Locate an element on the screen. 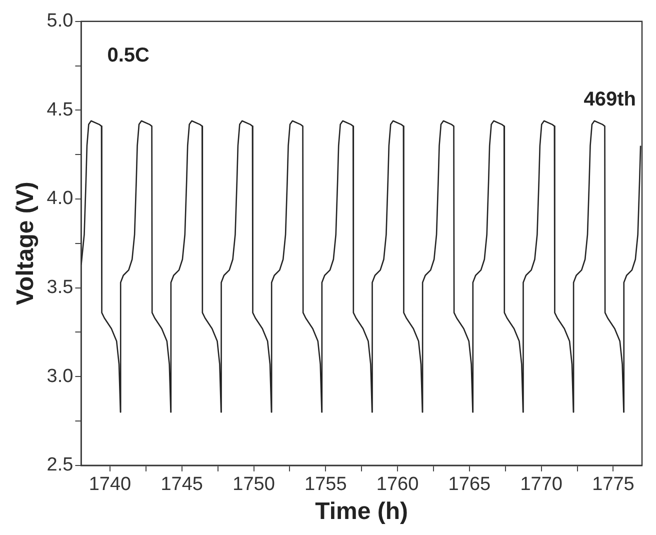 The height and width of the screenshot is (535, 656). y-axis-title: Voltage (V) is located at coordinates (26, 244).